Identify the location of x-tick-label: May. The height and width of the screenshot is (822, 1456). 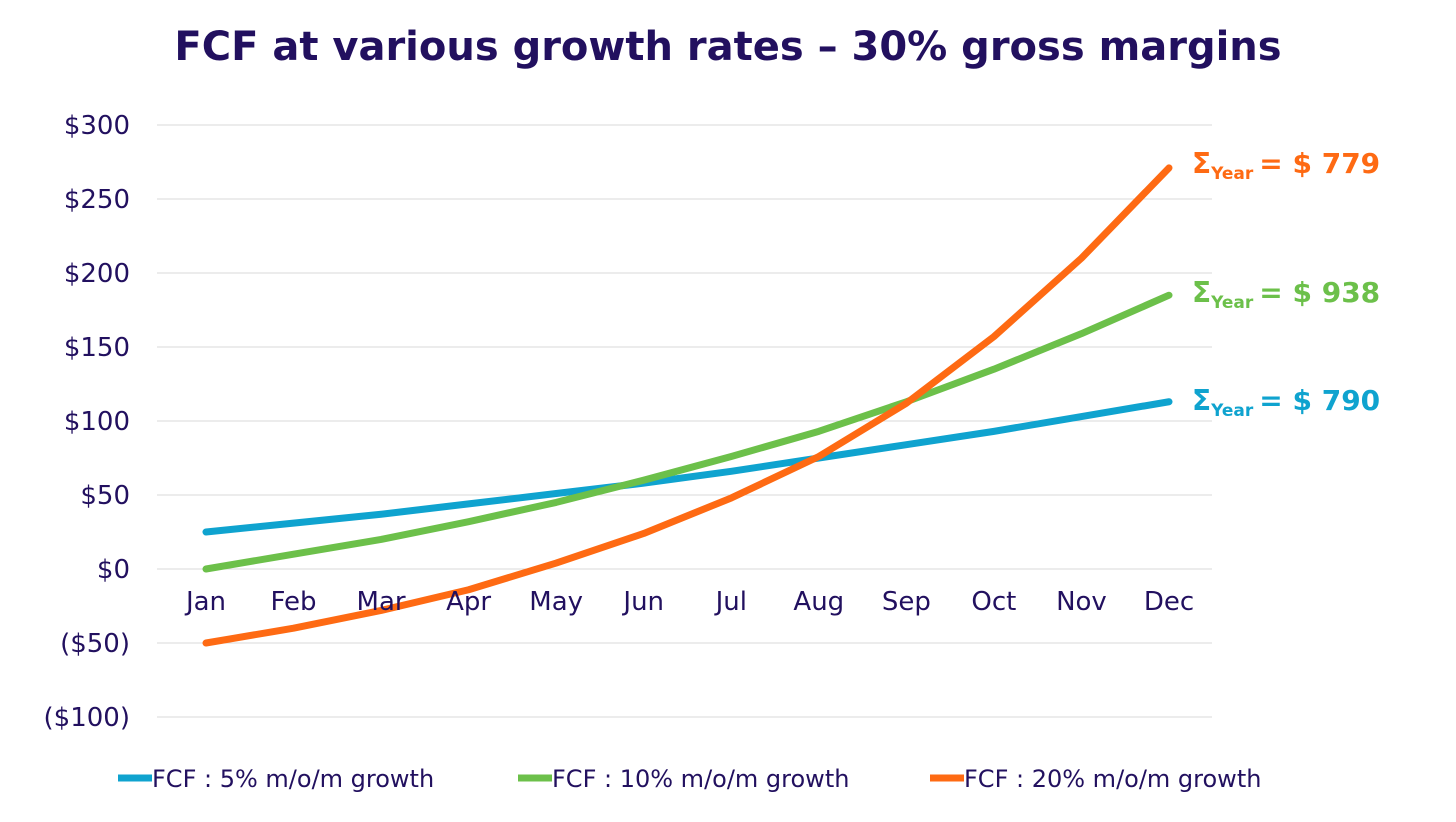
(556, 602).